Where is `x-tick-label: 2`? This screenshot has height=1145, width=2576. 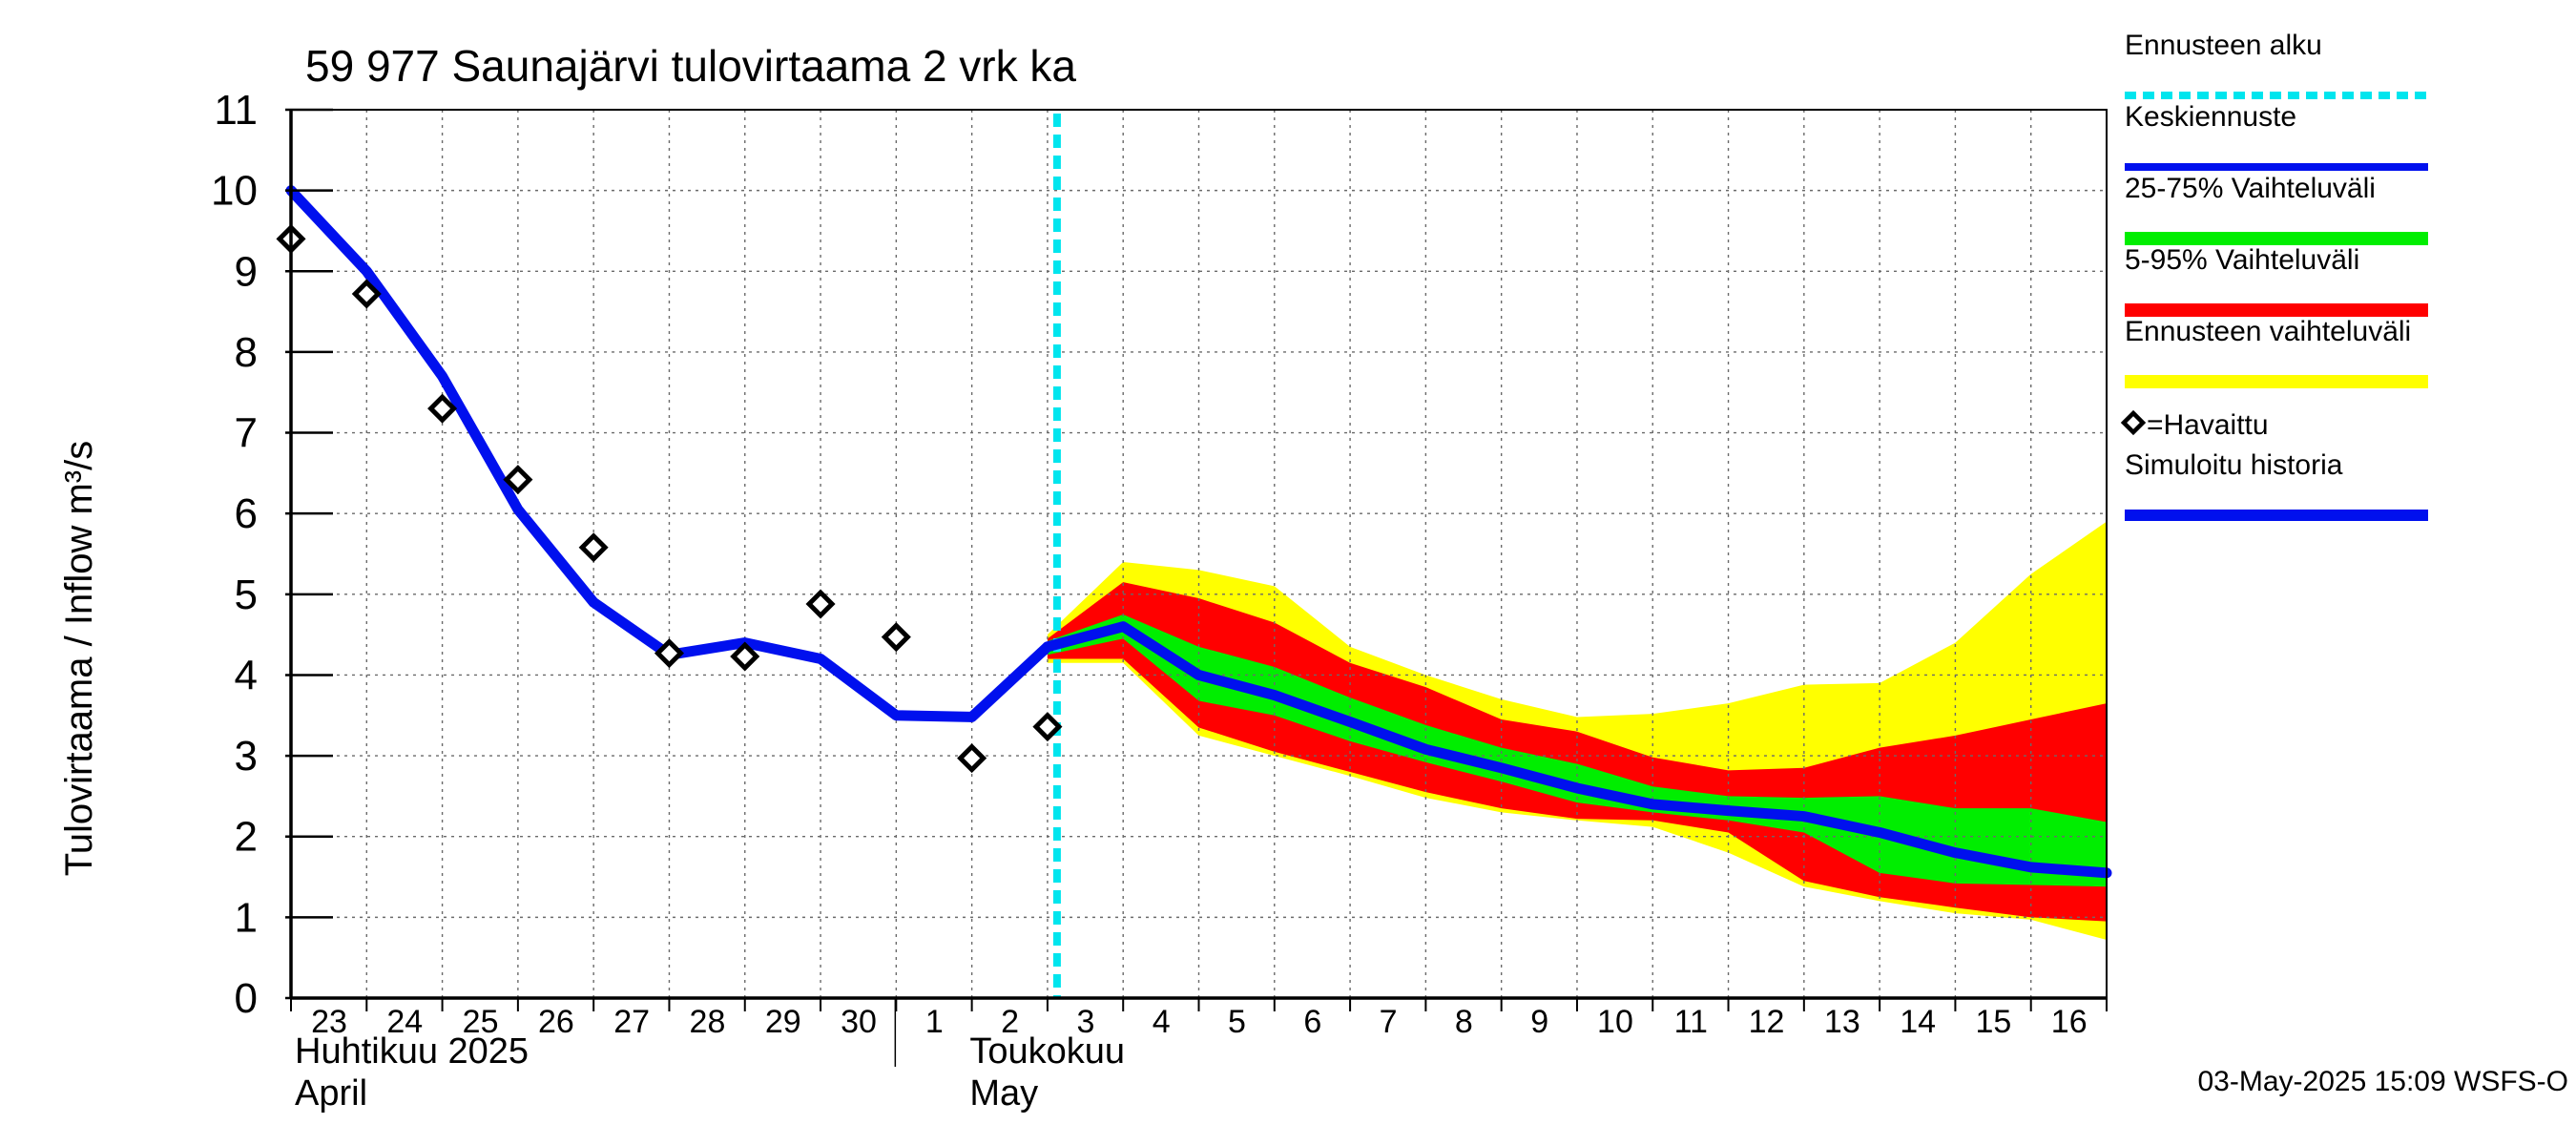 x-tick-label: 2 is located at coordinates (1010, 1022).